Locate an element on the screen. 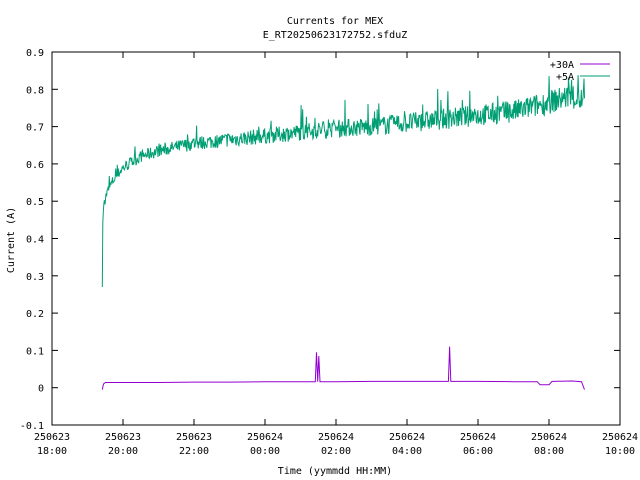  legend-label: +30A is located at coordinates (562, 65).